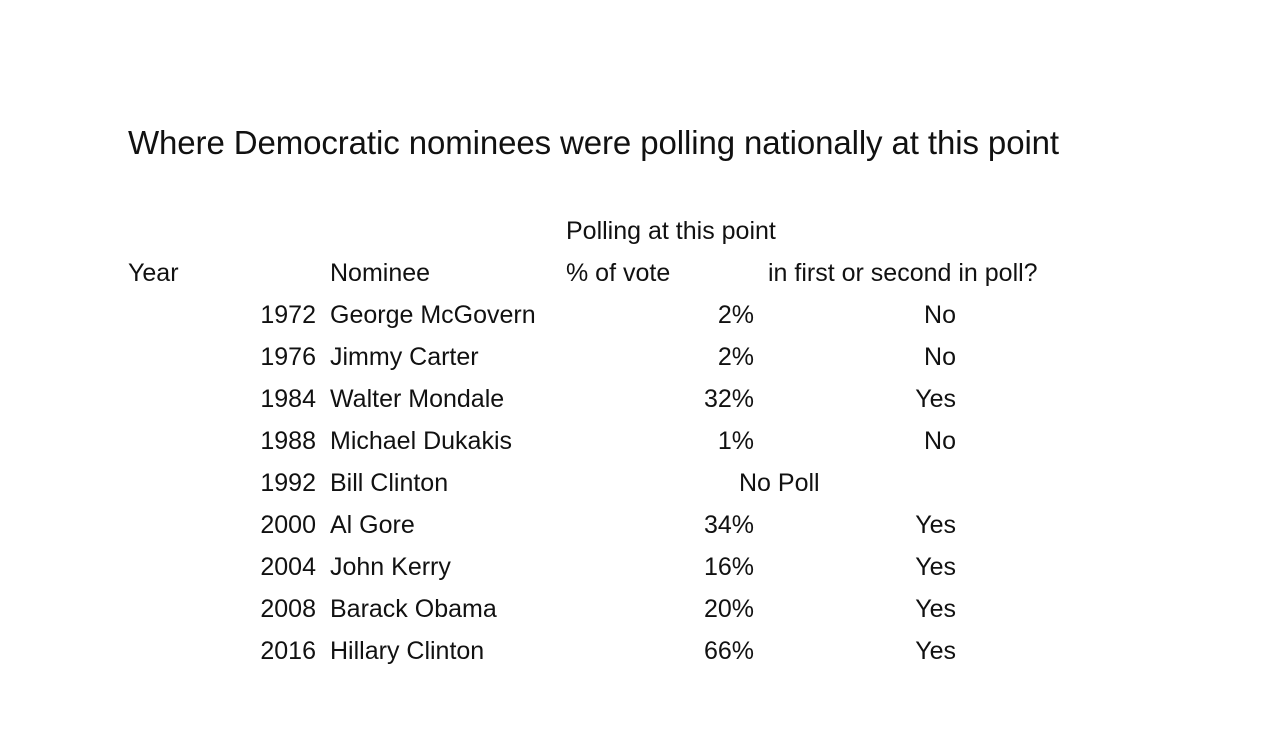 This screenshot has width=1276, height=752. I want to click on row-year: 2008, so click(288, 609).